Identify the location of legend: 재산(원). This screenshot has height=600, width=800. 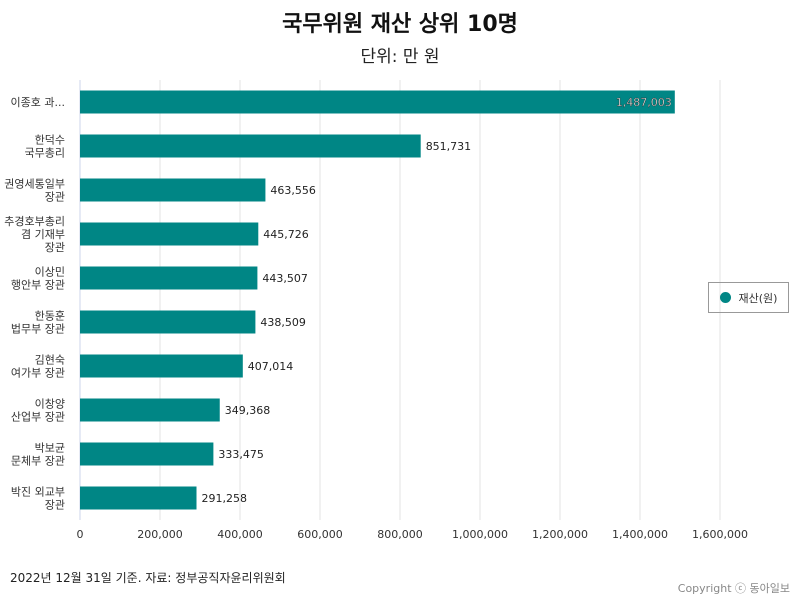
(748, 297).